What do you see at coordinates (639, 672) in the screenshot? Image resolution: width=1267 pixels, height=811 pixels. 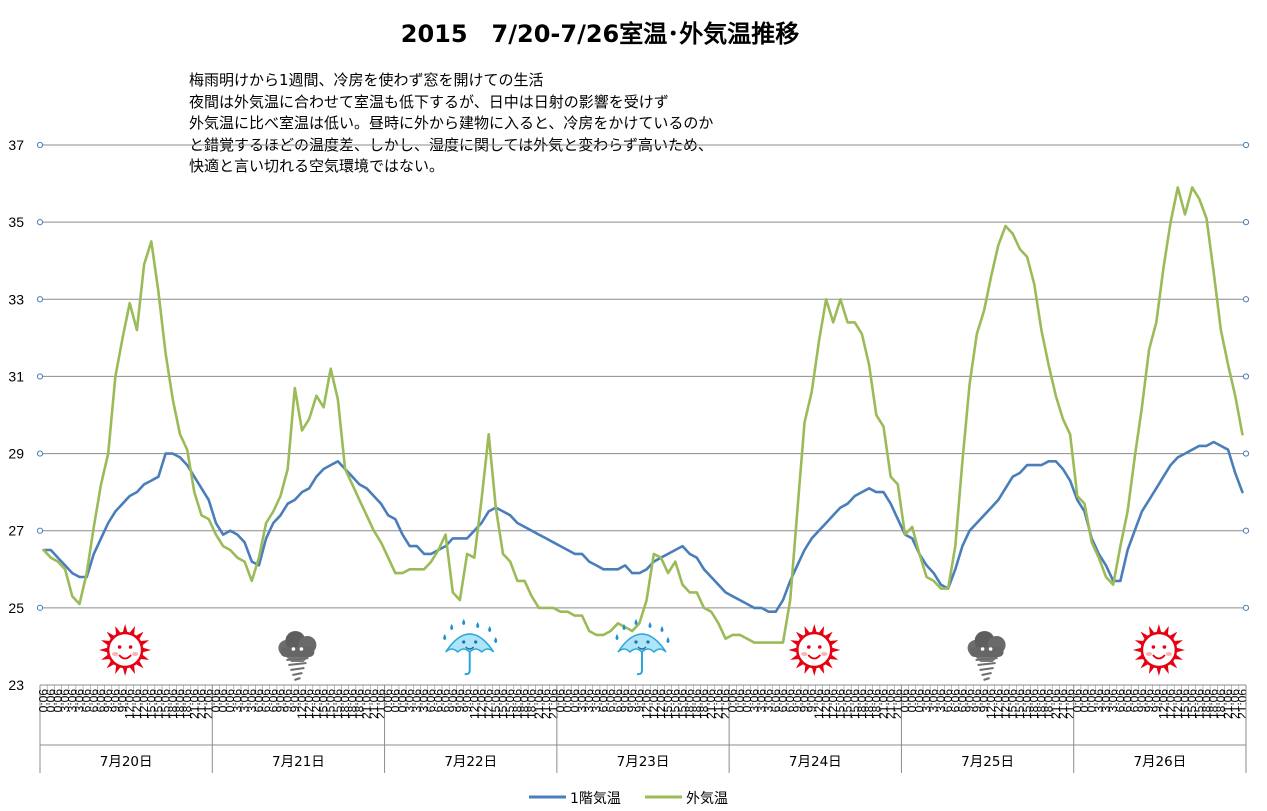 I see `umbrella-hook` at bounding box center [639, 672].